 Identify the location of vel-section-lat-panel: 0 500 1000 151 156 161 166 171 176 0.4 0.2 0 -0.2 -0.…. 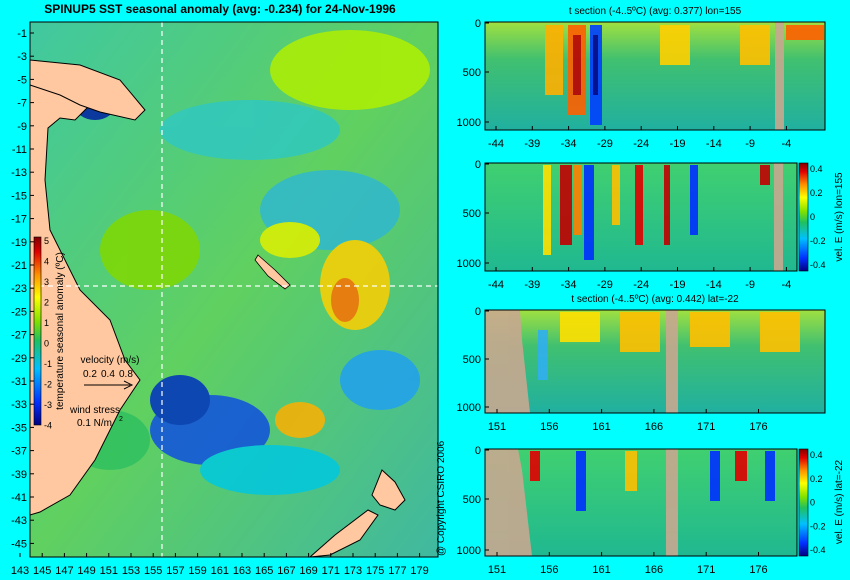
(651, 510).